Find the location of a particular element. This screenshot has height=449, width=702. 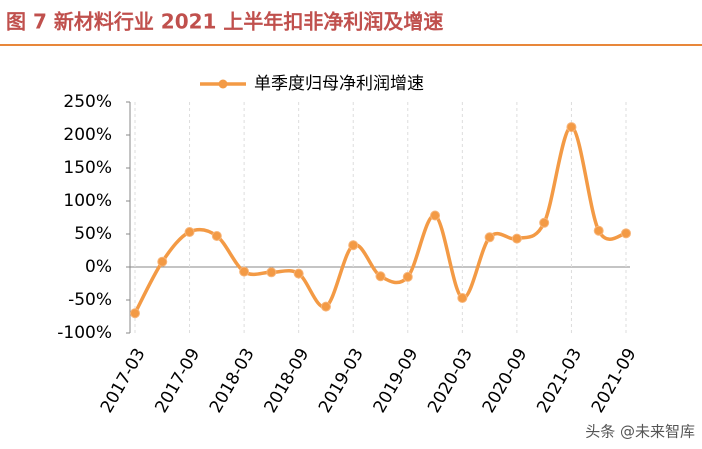

y-tick-label: 250% is located at coordinates (87, 102).